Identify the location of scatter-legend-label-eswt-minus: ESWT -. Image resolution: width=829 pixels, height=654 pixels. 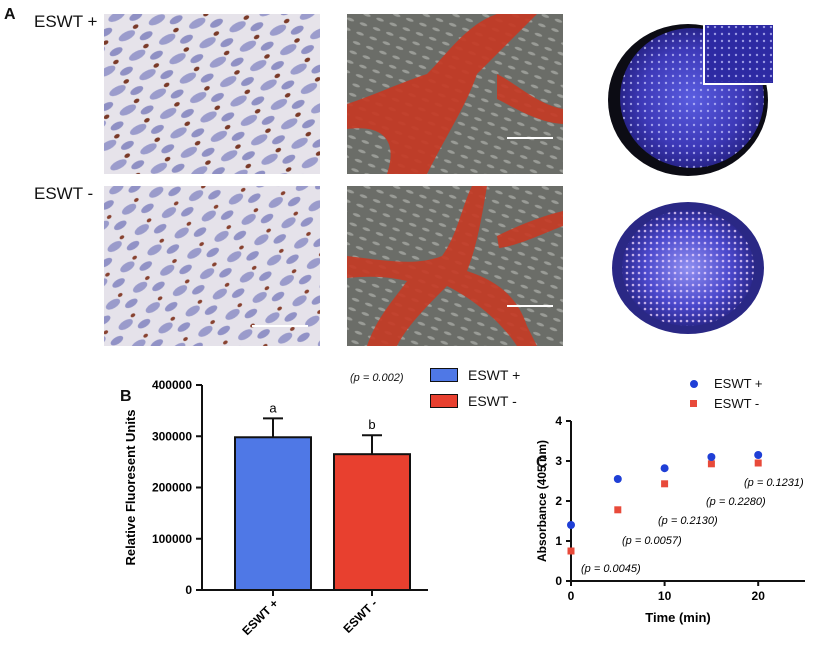
(737, 403).